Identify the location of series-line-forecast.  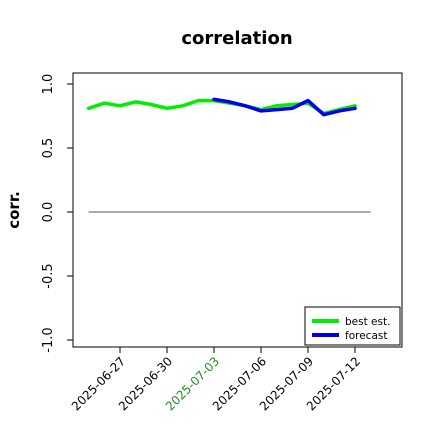
(284, 107).